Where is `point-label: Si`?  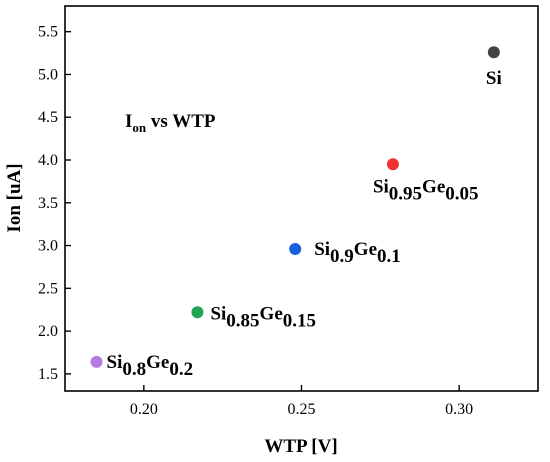 point-label: Si is located at coordinates (494, 78).